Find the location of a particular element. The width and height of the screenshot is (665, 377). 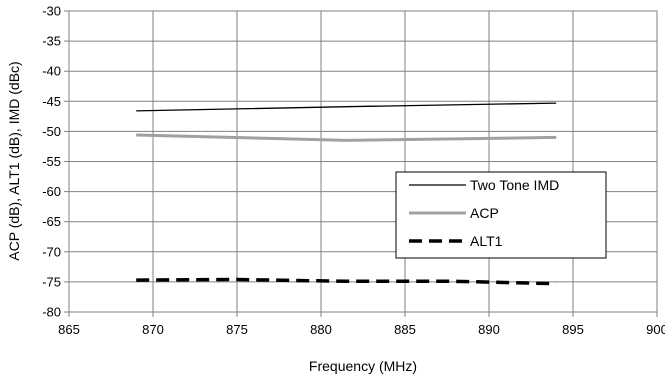

y-tick-label: -65 is located at coordinates (51, 221).